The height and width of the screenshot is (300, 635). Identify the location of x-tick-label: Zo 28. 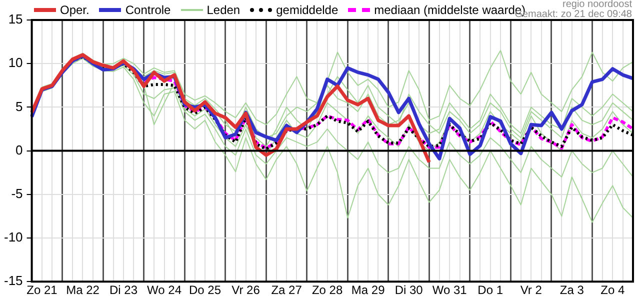
(327, 290).